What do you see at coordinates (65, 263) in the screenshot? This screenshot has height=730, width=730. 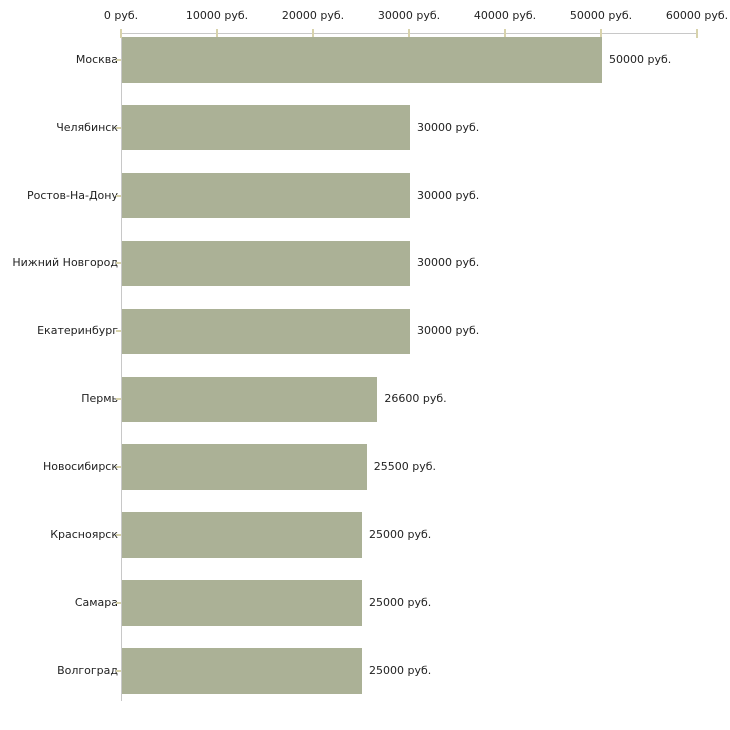 I see `category-label: Нижний Новгород` at bounding box center [65, 263].